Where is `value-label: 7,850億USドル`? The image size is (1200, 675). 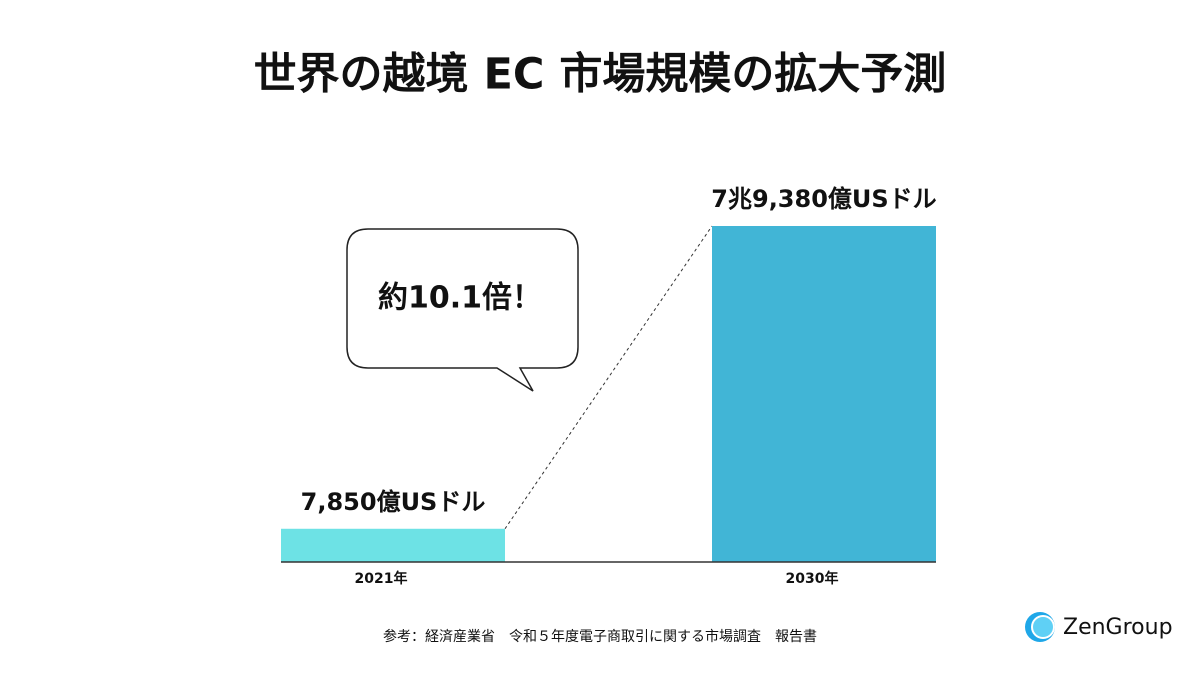 value-label: 7,850億USドル is located at coordinates (393, 502).